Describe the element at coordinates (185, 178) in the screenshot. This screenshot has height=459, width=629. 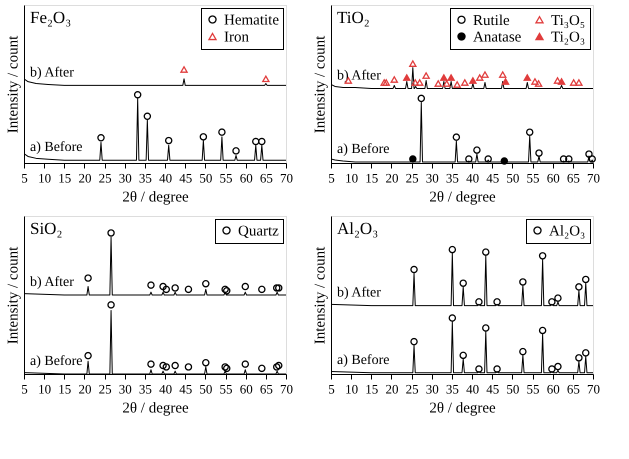
I see `x-tick-label: 45` at that location.